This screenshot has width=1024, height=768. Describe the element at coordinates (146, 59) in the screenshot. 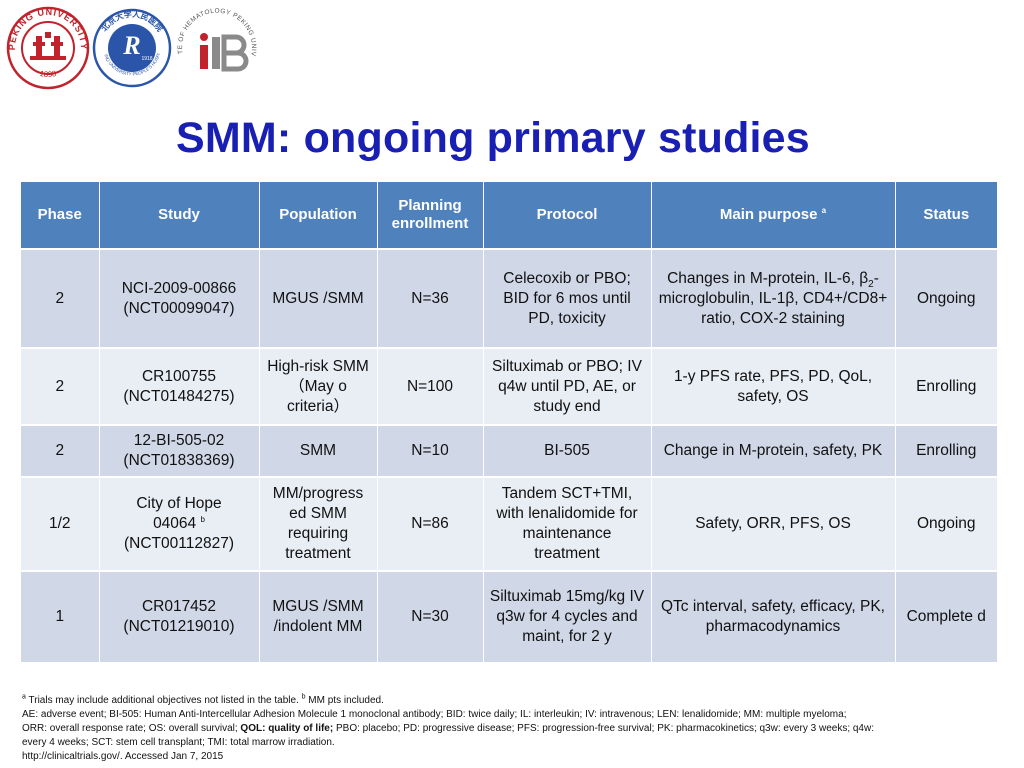

I see `hospital-year-text: 1918` at that location.